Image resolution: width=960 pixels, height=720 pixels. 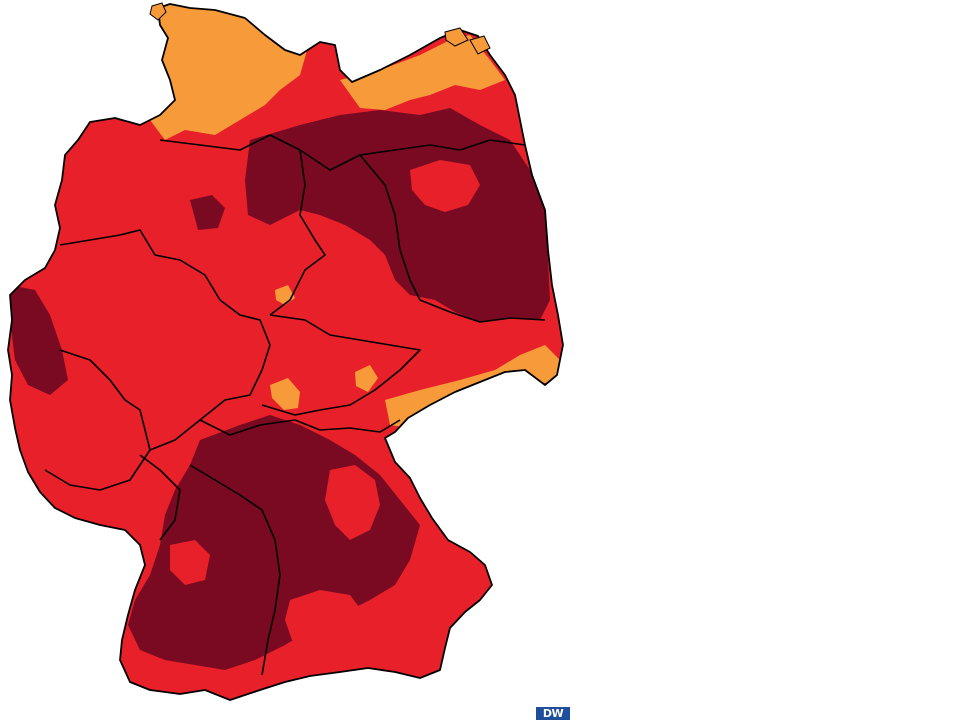 I want to click on broadcaster-logo: DW, so click(x=553, y=713).